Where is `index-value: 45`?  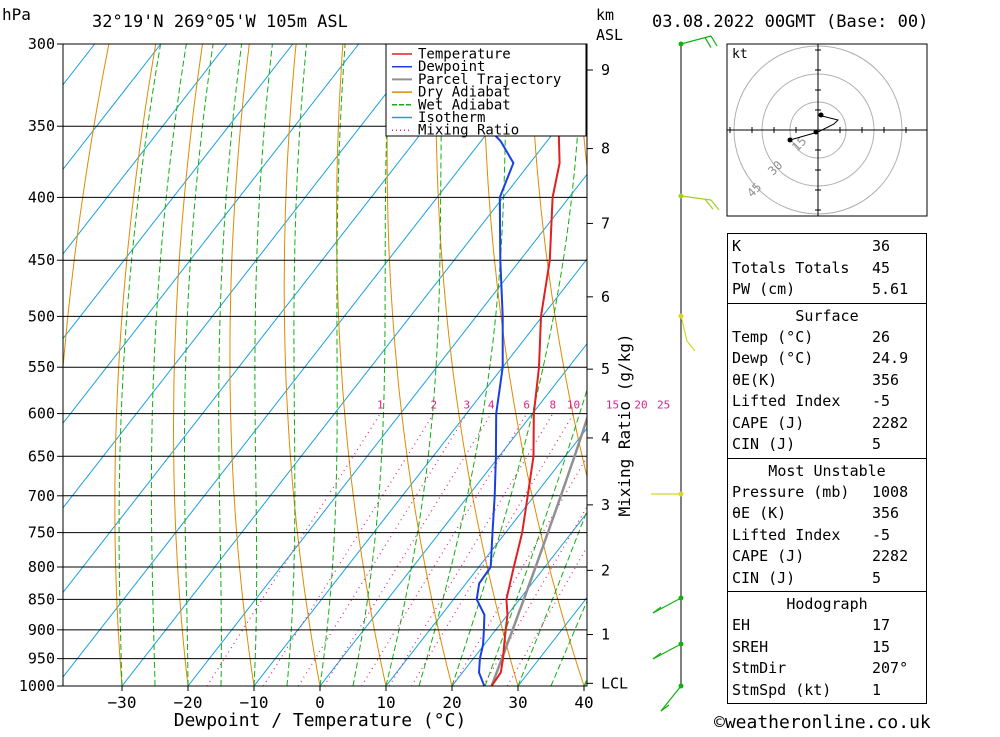 index-value: 45 is located at coordinates (881, 269).